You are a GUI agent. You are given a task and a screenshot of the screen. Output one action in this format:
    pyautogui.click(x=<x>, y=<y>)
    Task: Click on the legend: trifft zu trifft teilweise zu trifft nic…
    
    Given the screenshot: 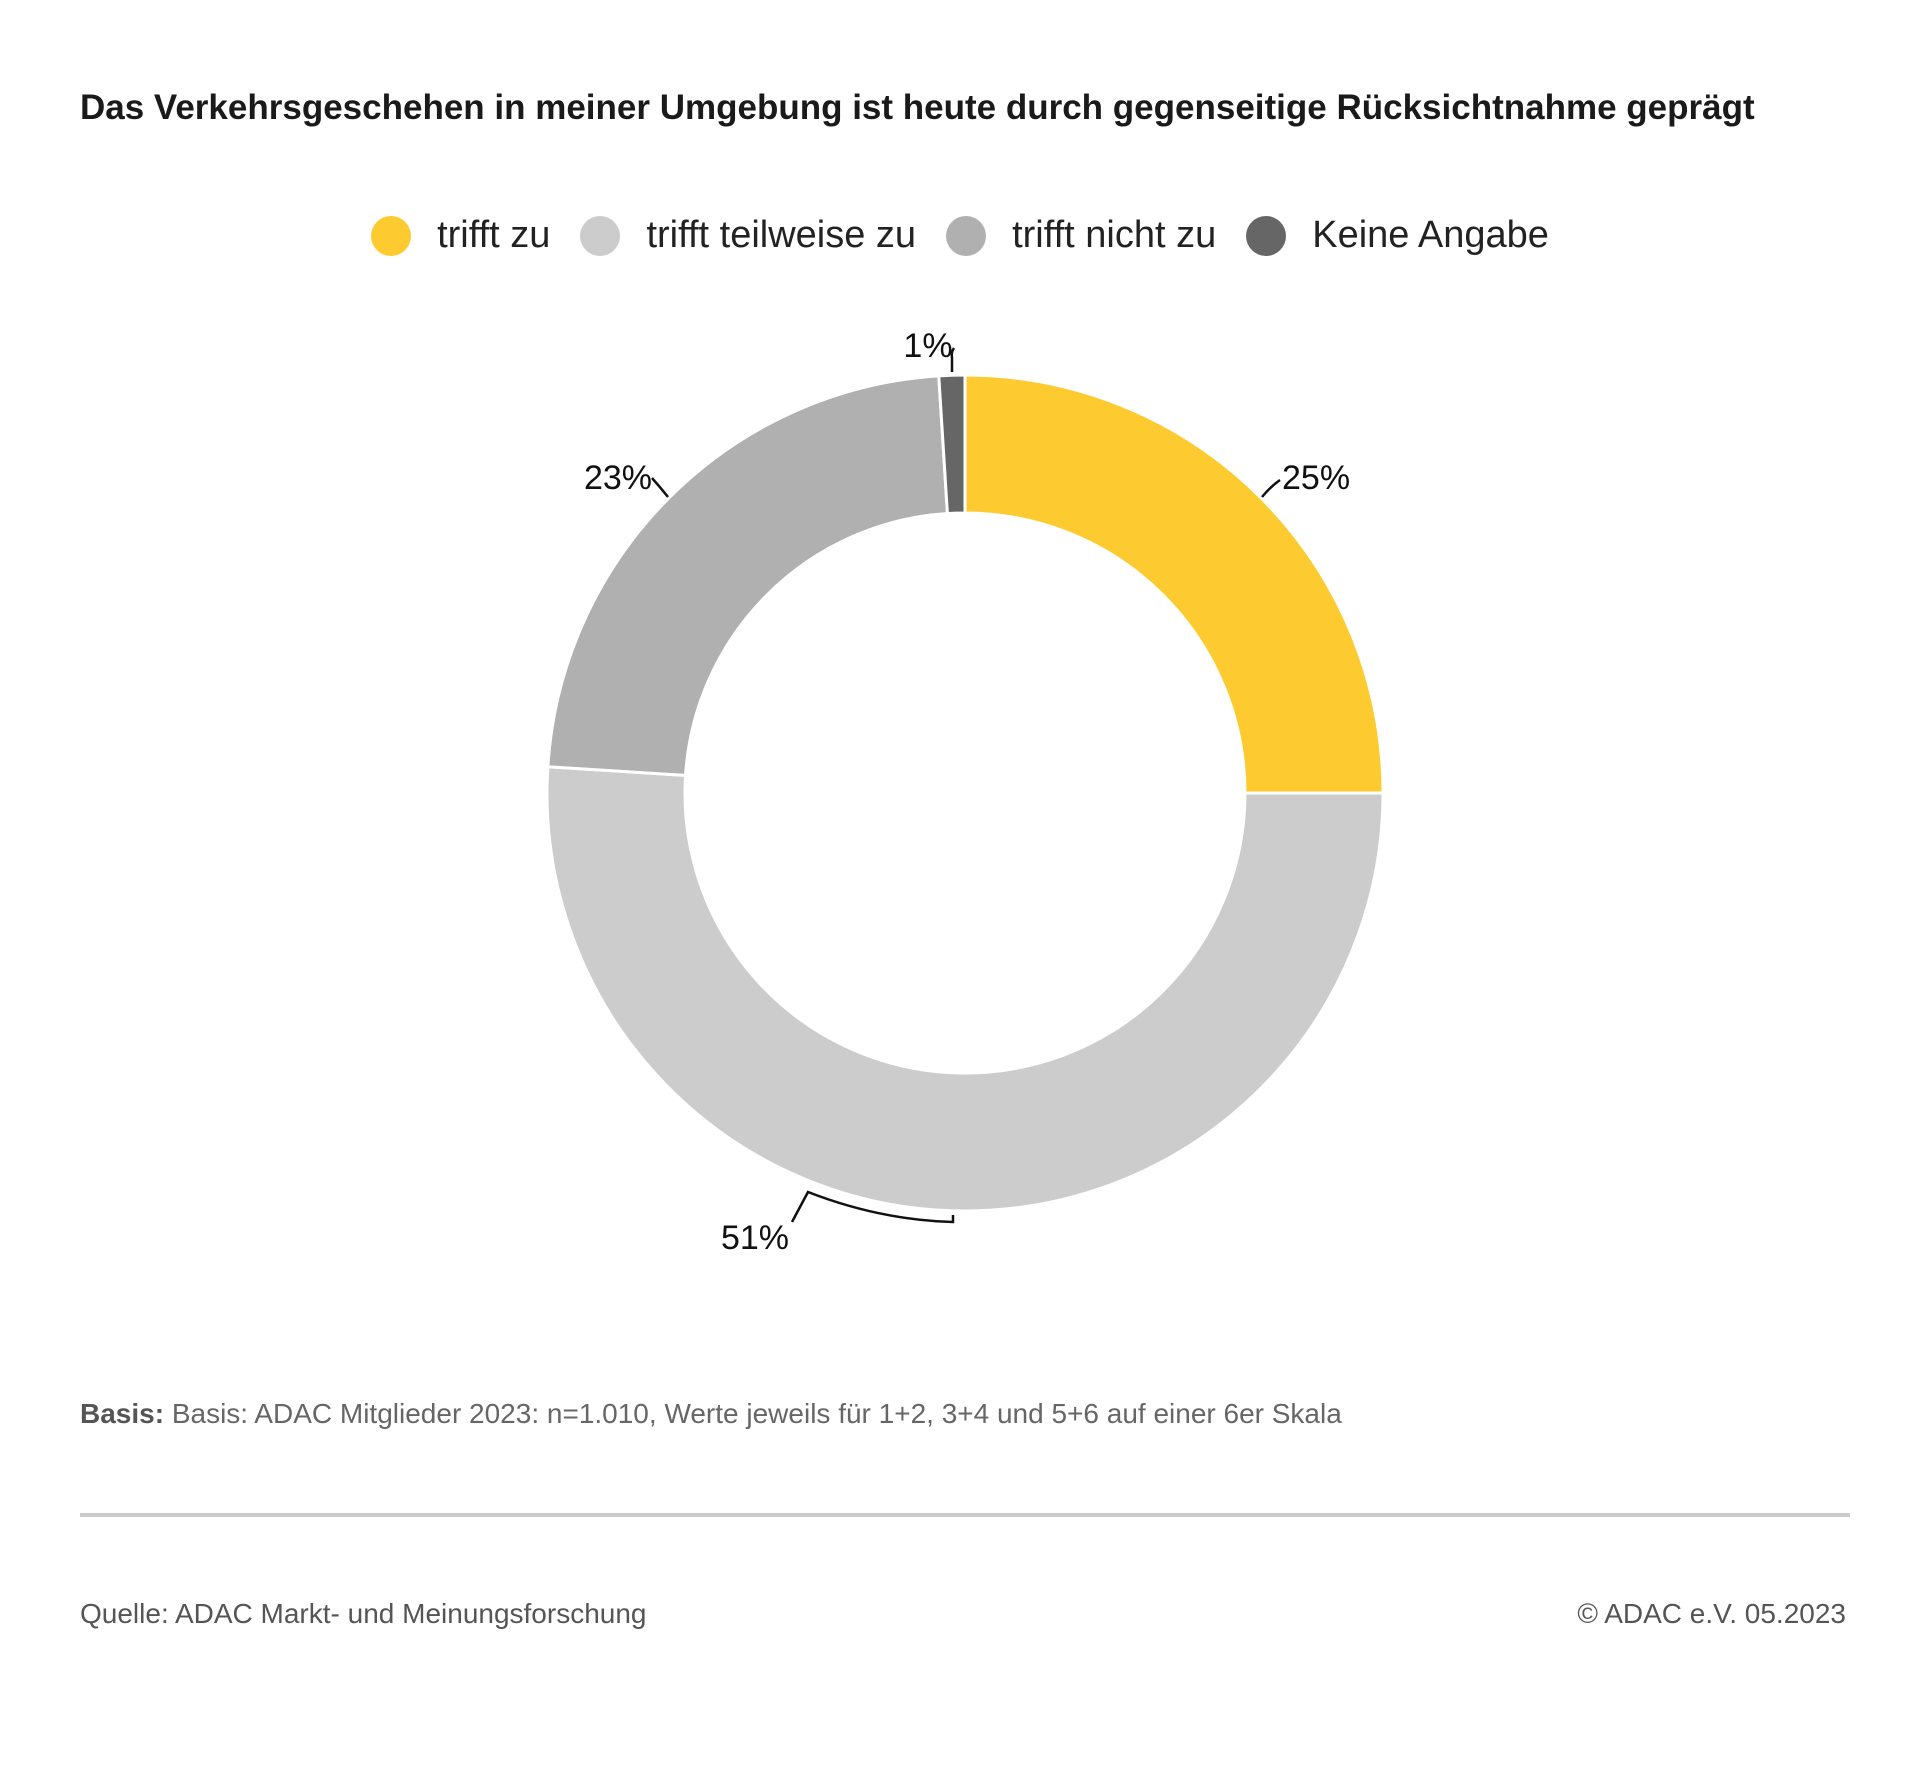 What is the action you would take?
    pyautogui.click(x=960, y=235)
    